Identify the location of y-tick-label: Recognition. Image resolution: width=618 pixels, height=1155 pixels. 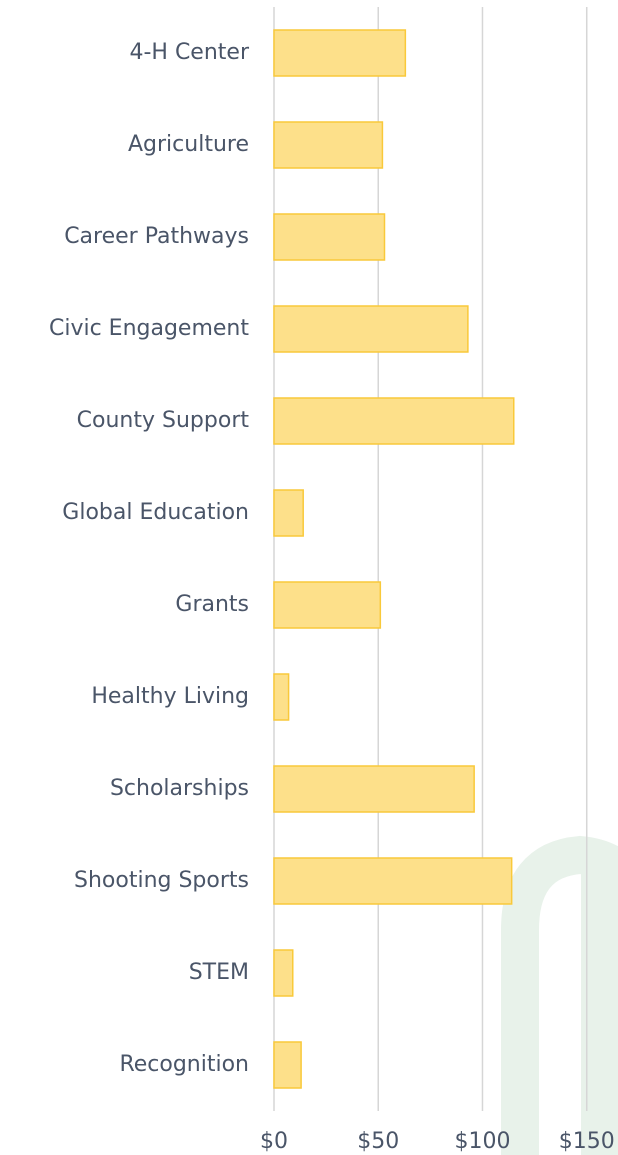
(184, 1064).